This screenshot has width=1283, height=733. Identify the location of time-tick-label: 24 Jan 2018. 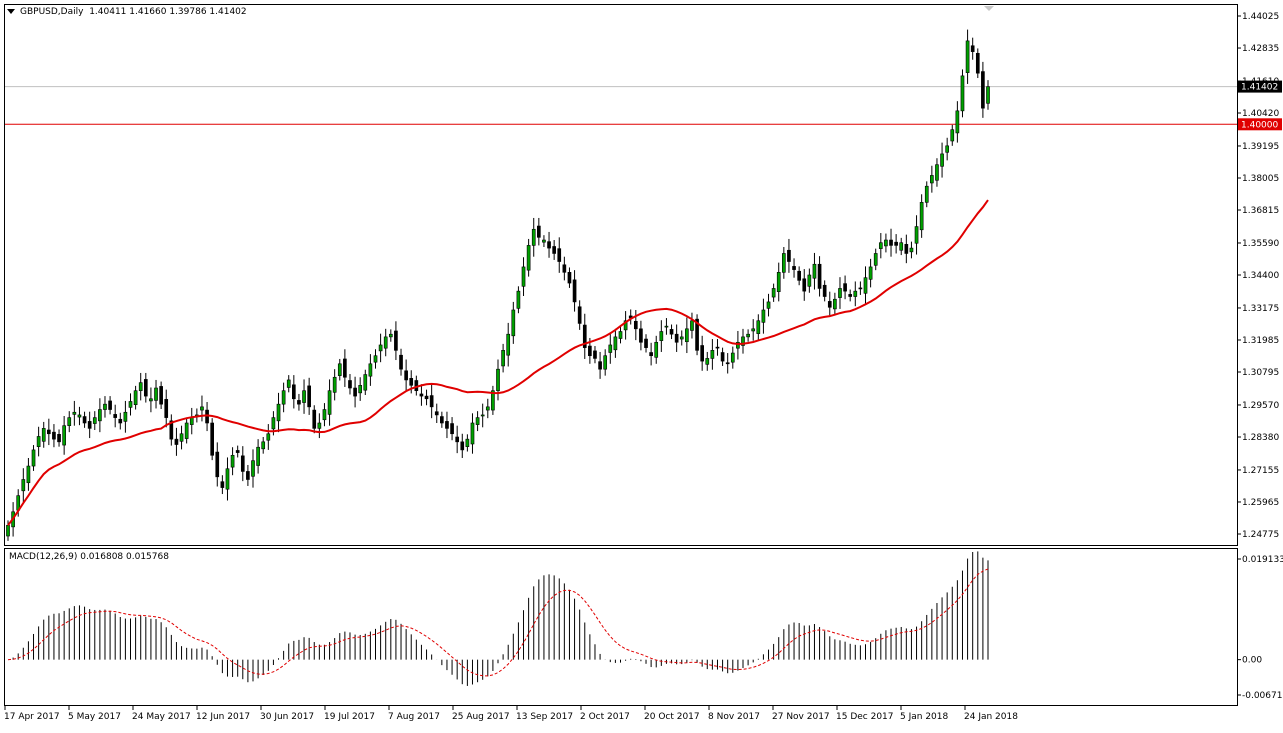
(991, 717).